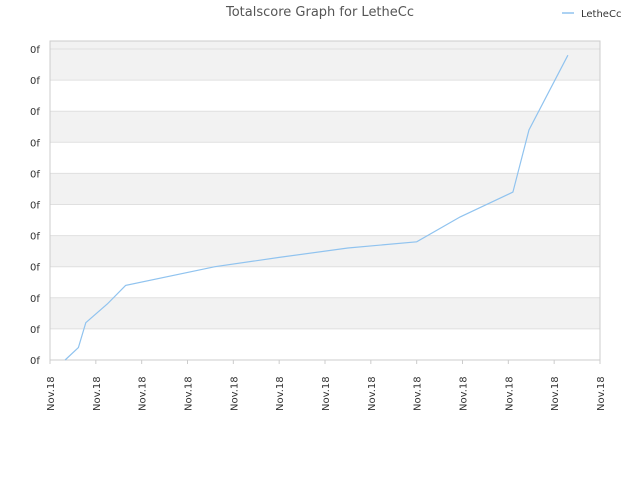 The height and width of the screenshot is (480, 640). I want to click on y-axis-tick-labels: 0f 0f 0f 0f 0f 0f 0f 0f 0f 0f 0f, so click(35, 206).